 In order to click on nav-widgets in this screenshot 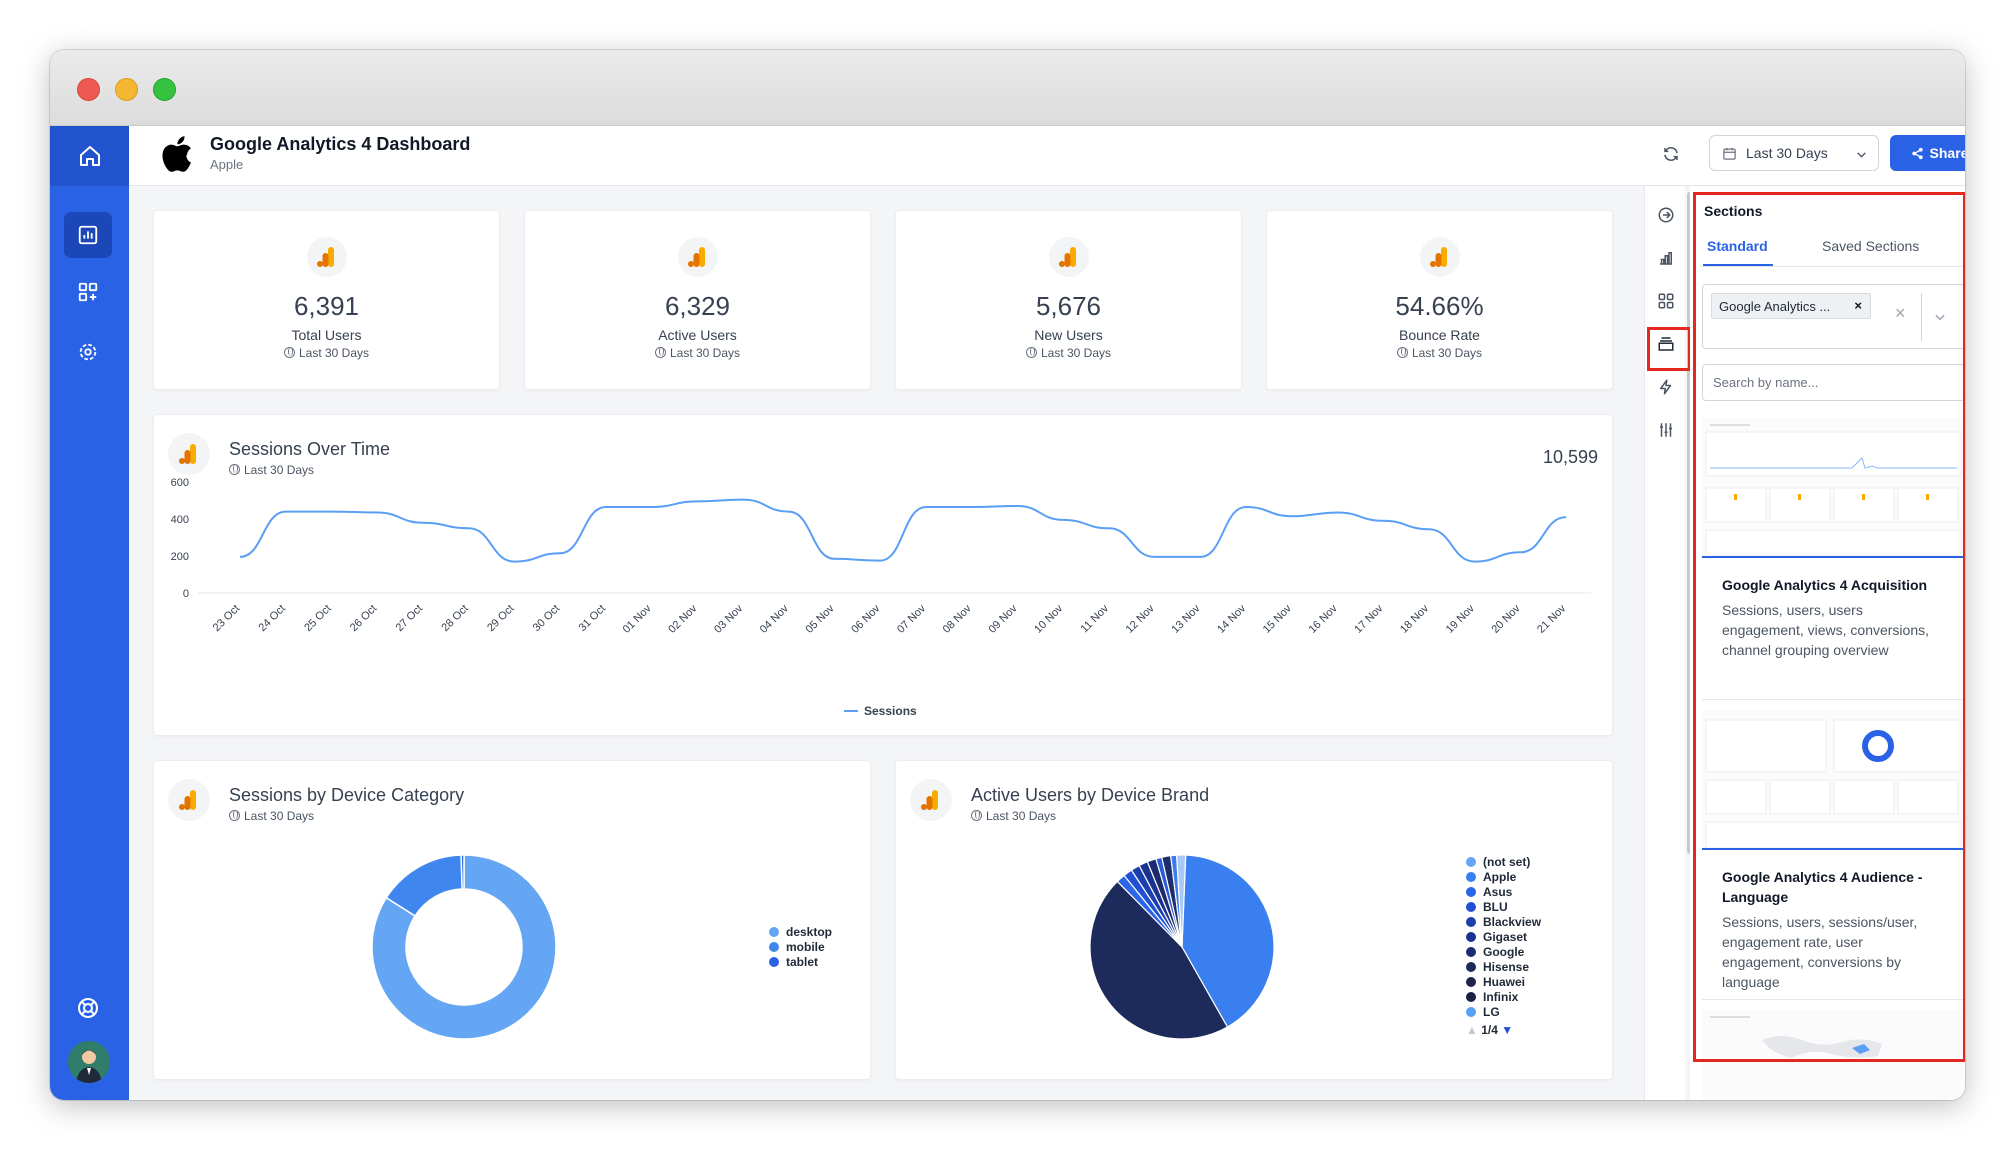, I will do `click(88, 292)`.